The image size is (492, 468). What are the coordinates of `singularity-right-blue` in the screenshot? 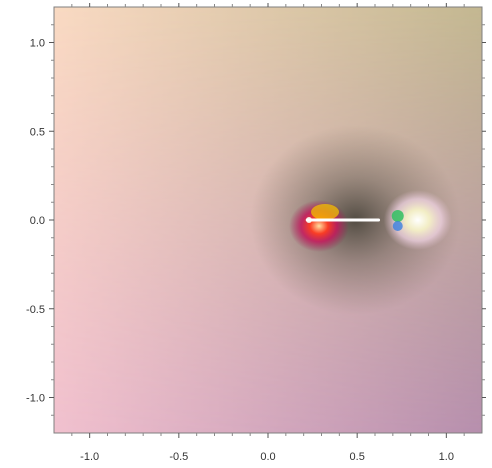 It's located at (397, 226).